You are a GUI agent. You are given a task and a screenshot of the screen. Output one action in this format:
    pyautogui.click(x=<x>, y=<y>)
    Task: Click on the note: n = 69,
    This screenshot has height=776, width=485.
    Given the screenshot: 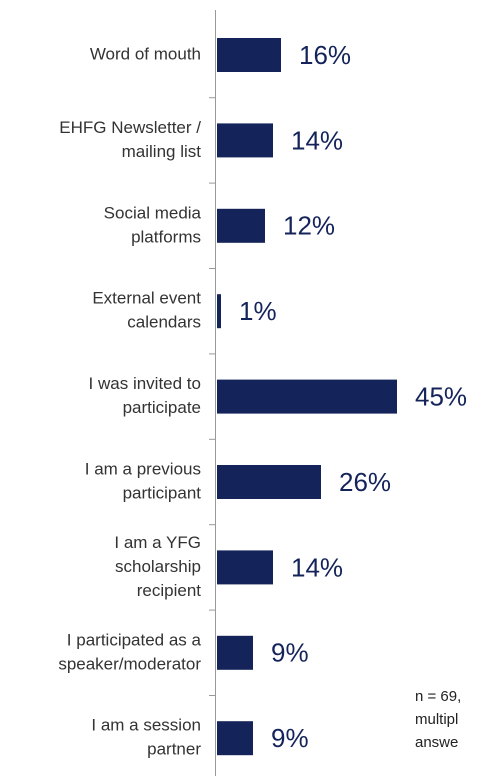 What is the action you would take?
    pyautogui.click(x=438, y=696)
    